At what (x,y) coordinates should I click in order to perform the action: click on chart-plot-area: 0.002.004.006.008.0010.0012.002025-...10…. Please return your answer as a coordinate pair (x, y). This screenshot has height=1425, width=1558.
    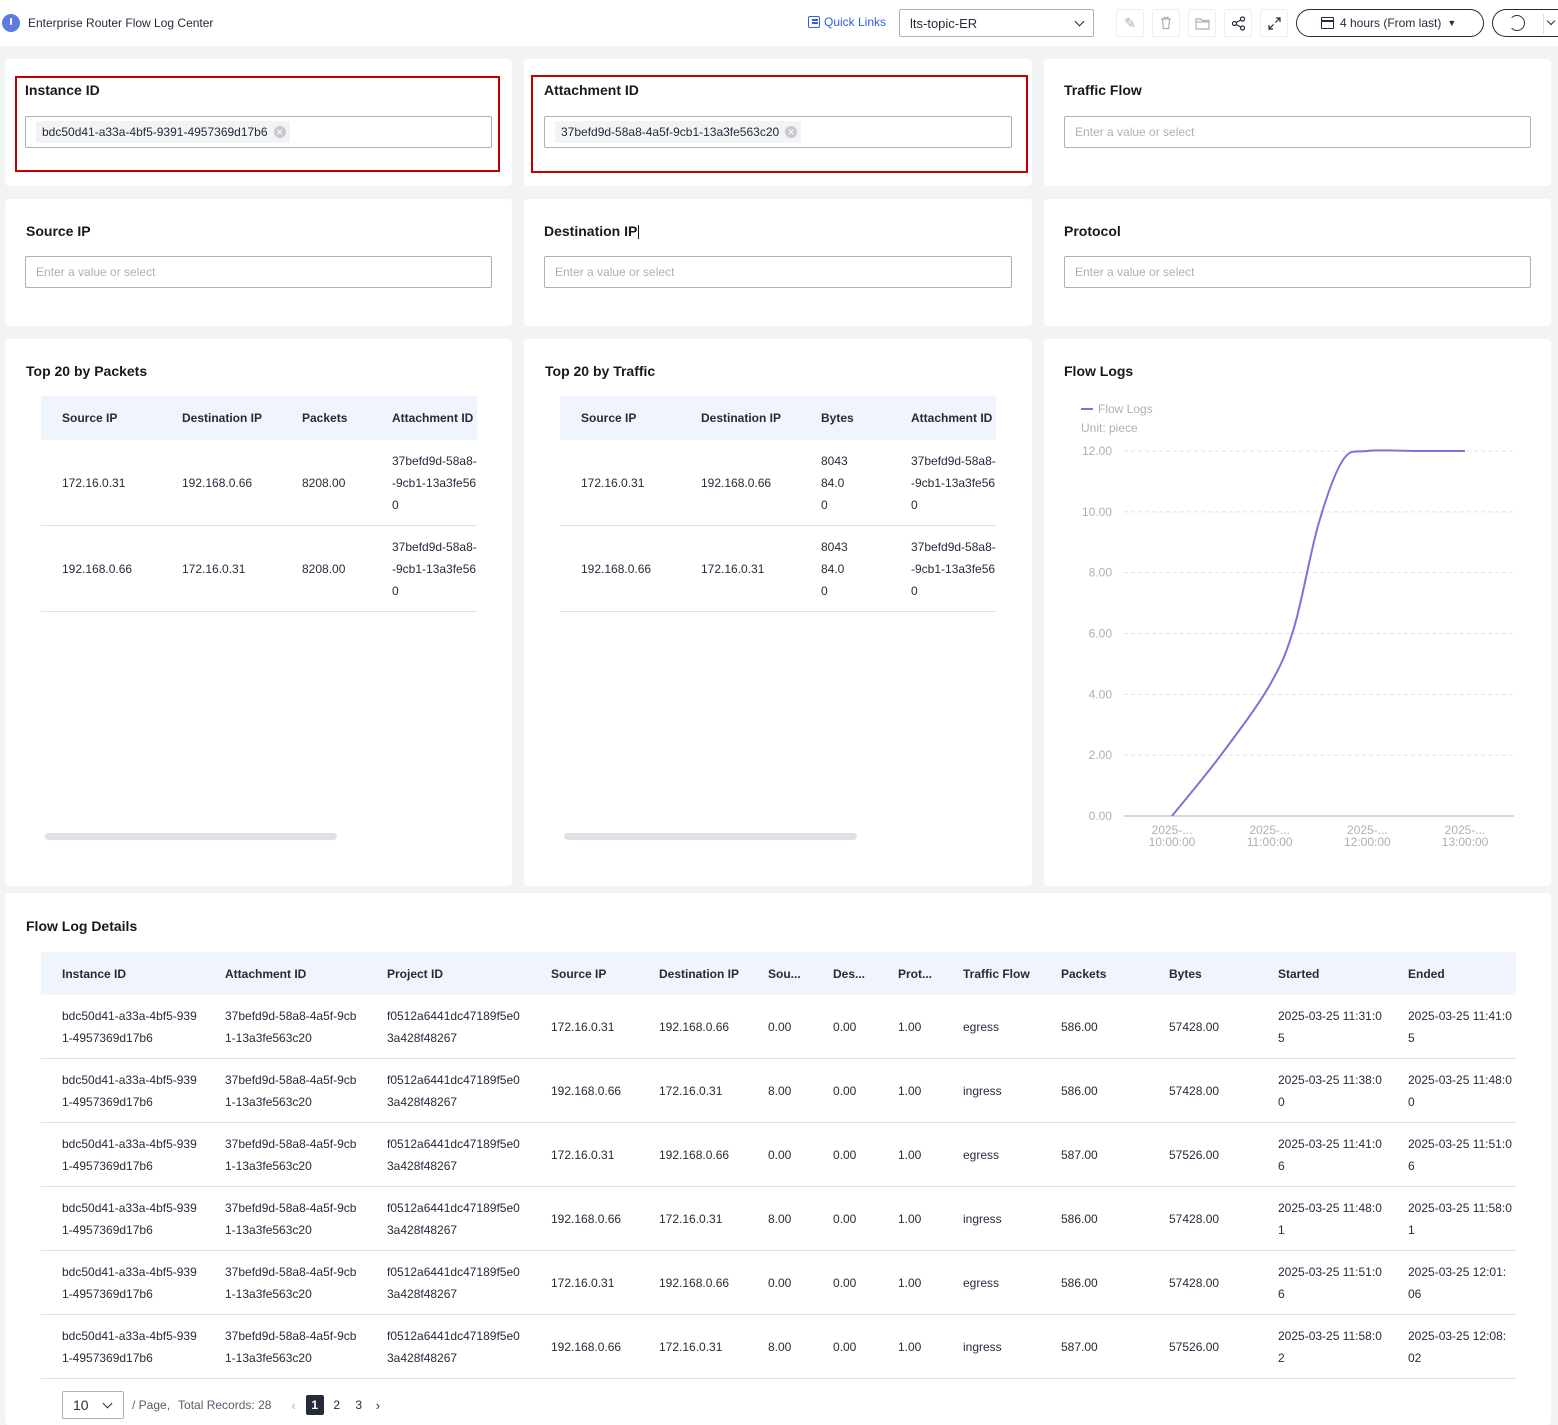
    Looking at the image, I should click on (1298, 646).